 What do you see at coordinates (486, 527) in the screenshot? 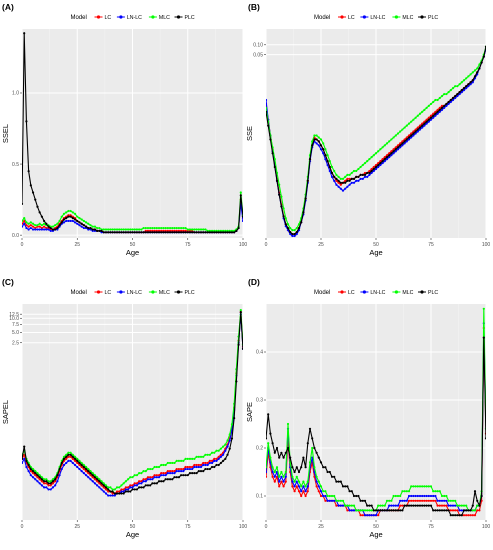
I see `x-tick-label: 100` at bounding box center [486, 527].